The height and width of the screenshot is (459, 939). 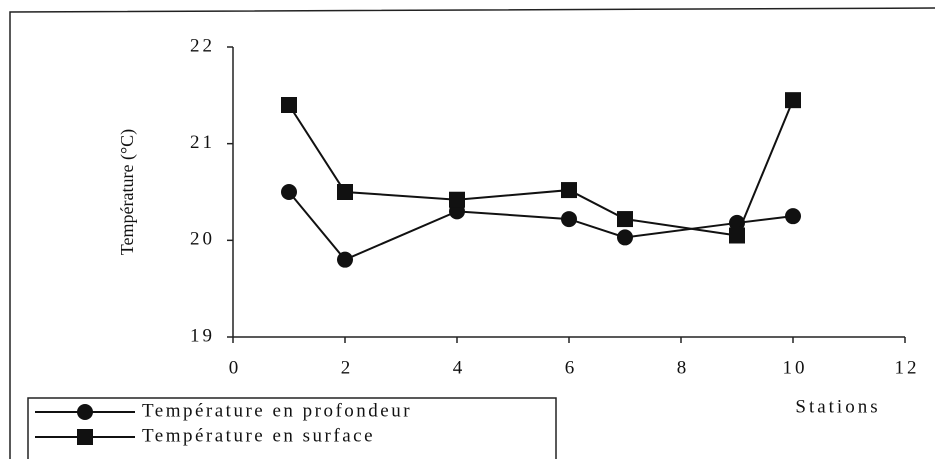 What do you see at coordinates (683, 367) in the screenshot?
I see `x-tick-label: 8` at bounding box center [683, 367].